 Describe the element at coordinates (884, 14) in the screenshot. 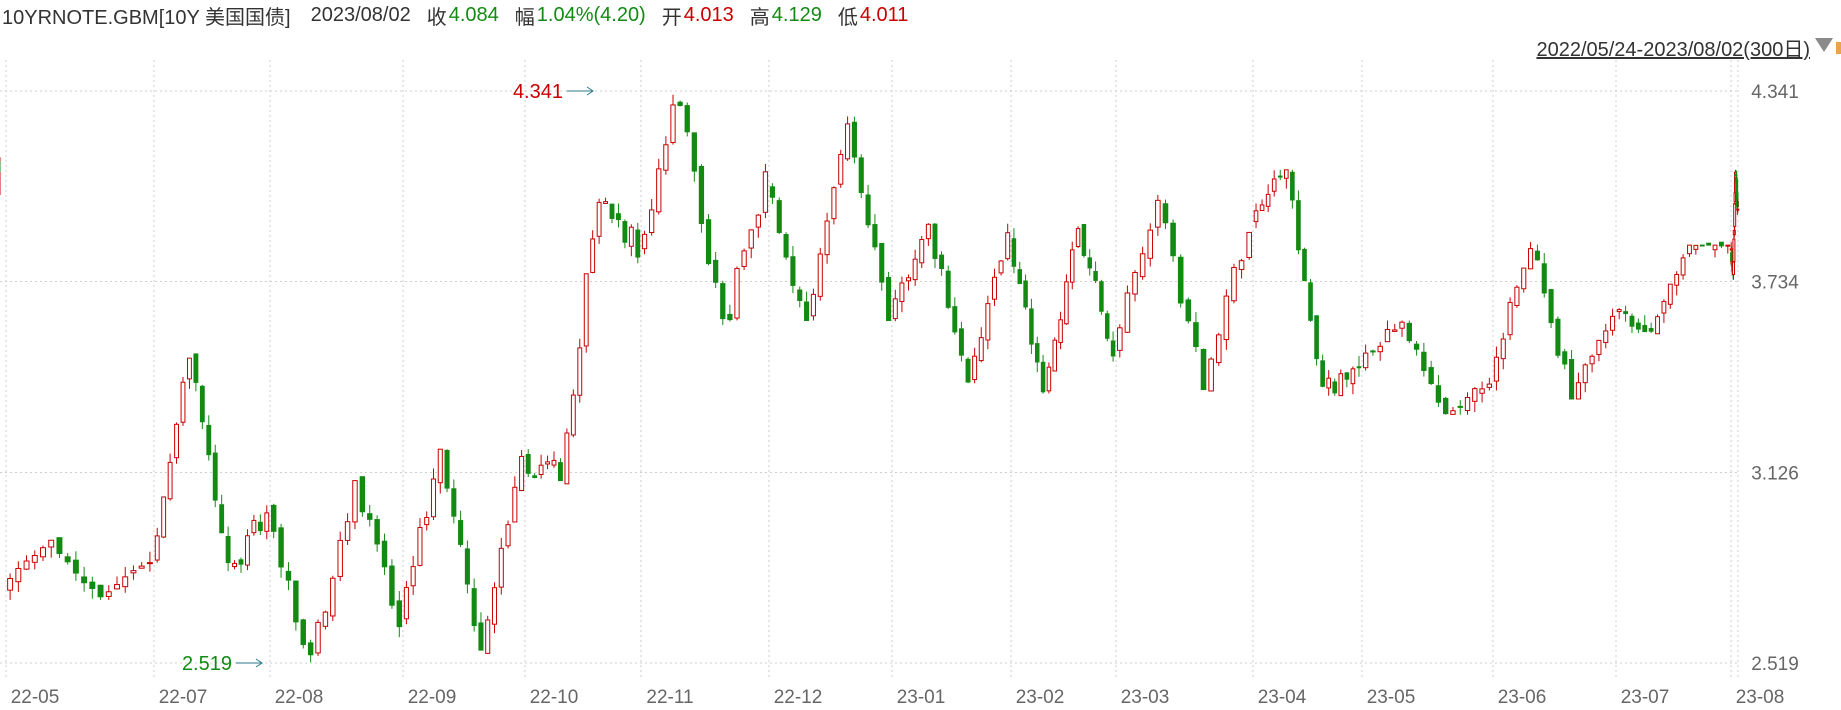

I see `low-value: 4.011` at that location.